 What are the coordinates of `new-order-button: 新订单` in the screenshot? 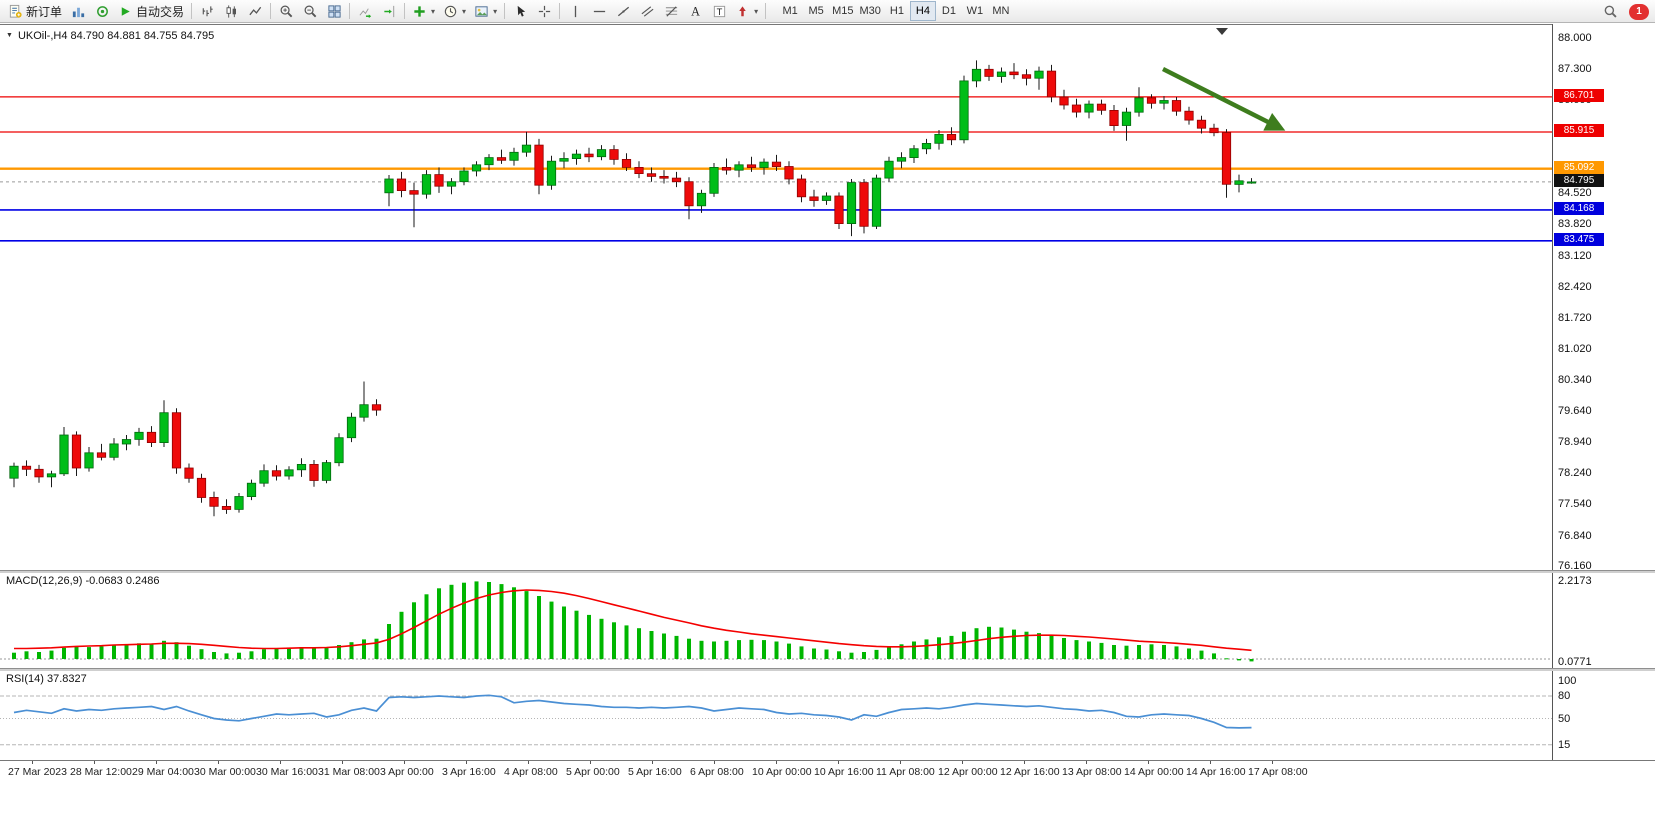 It's located at (35, 11).